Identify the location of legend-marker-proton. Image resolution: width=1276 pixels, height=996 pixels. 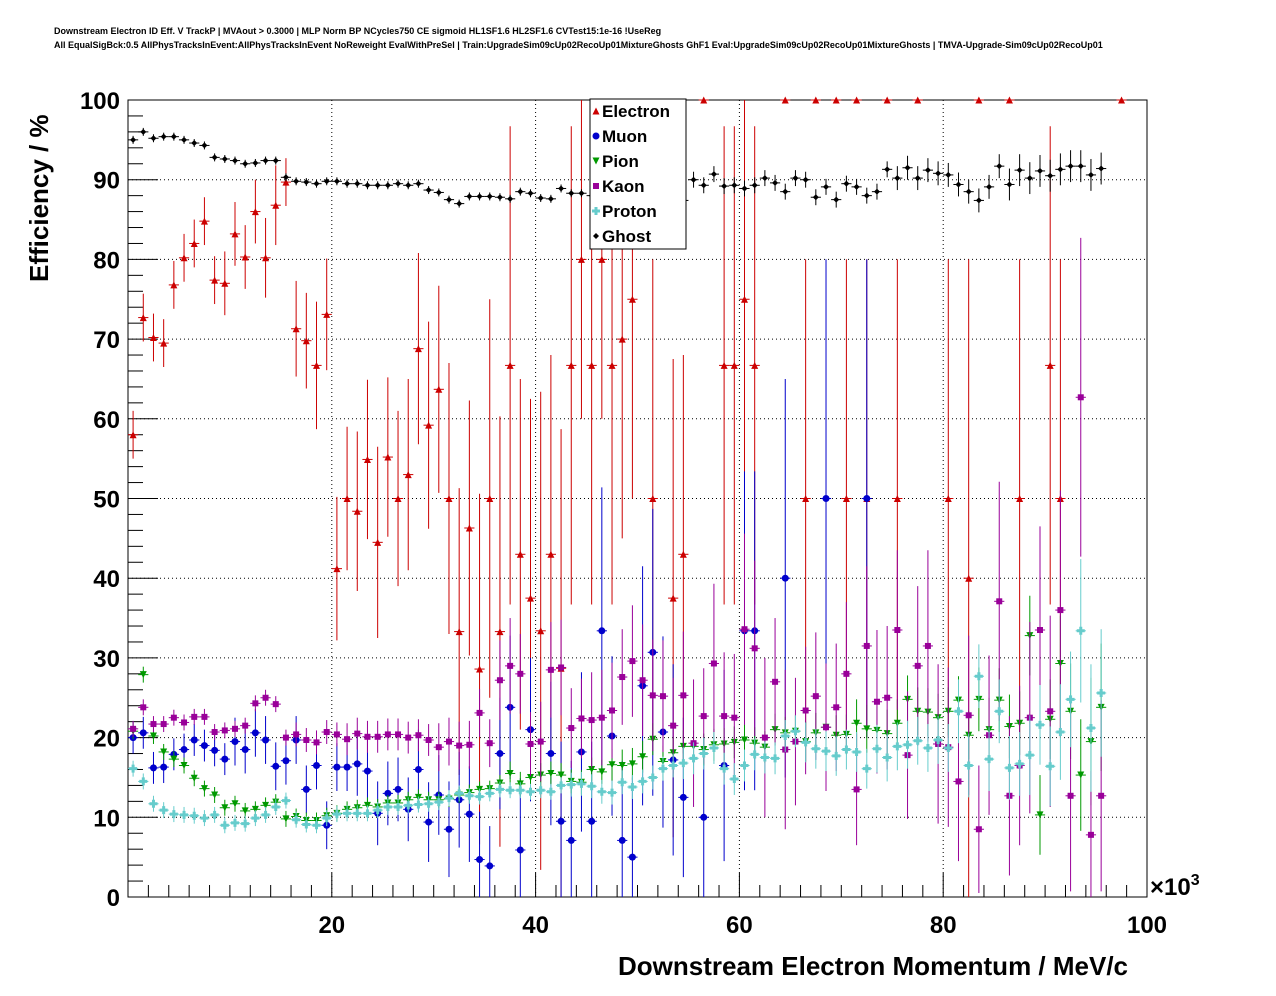
(596, 211).